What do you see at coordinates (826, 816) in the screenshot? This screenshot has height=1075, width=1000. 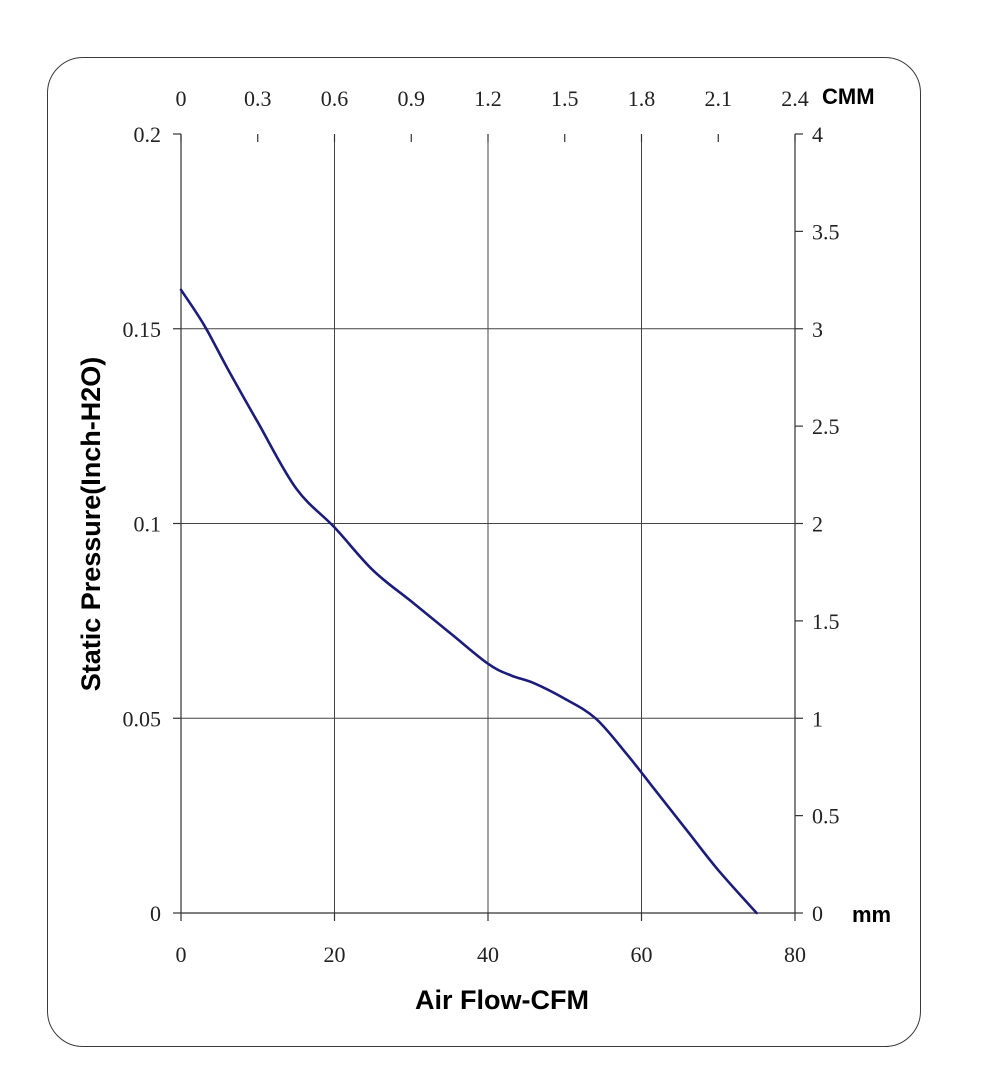 I see `y2-tick-label: 0.5` at bounding box center [826, 816].